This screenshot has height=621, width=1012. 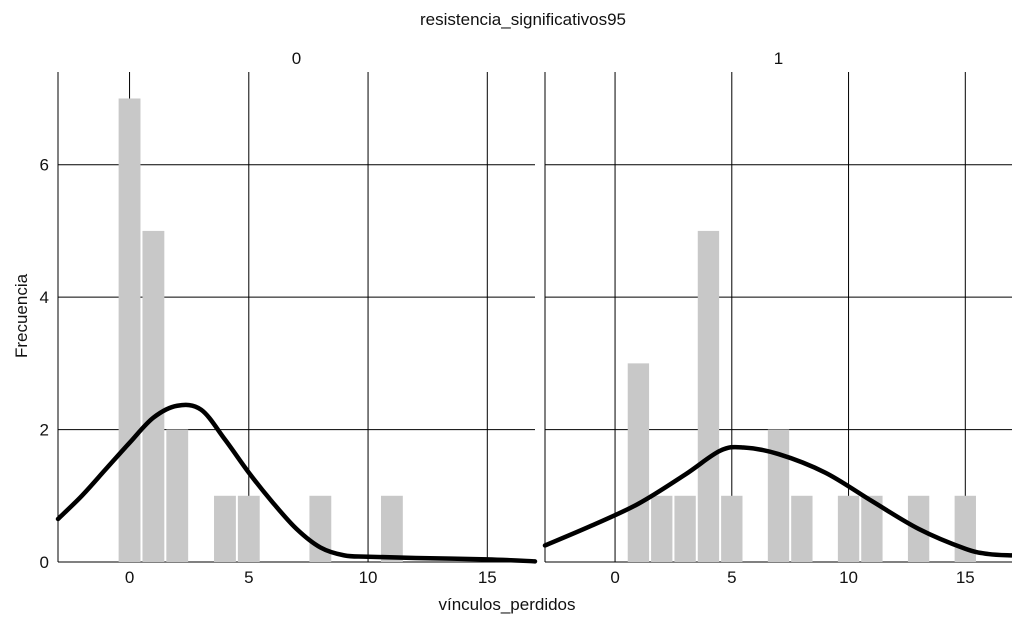 What do you see at coordinates (44, 562) in the screenshot?
I see `y-tick-label: 0` at bounding box center [44, 562].